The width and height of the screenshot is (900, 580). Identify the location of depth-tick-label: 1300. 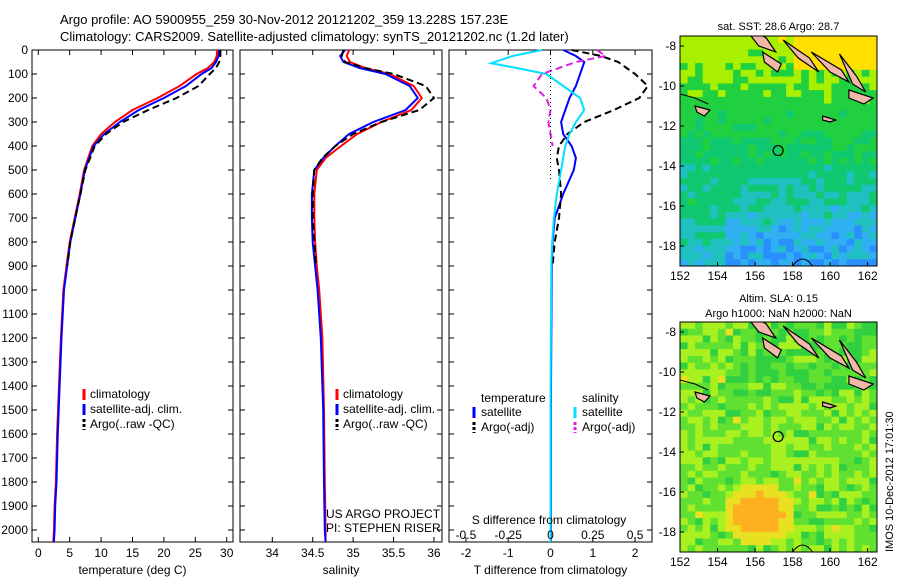
(14, 362).